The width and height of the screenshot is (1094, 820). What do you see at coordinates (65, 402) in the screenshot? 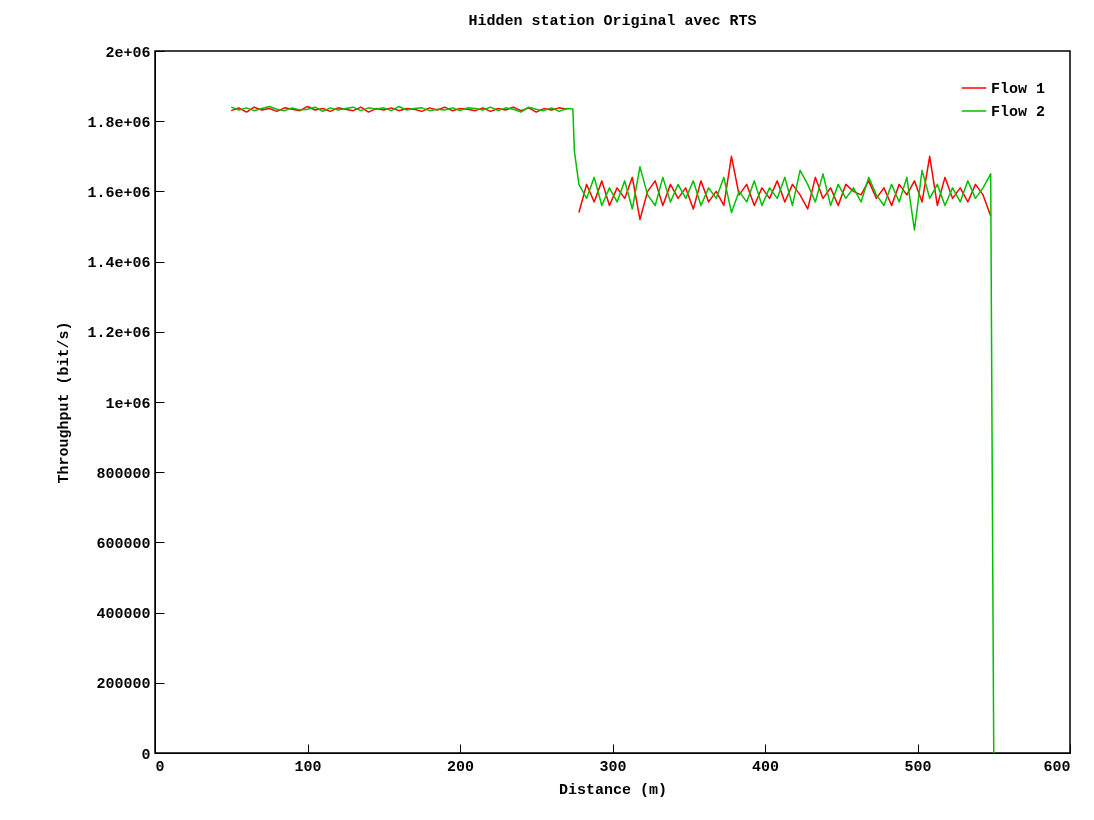
I see `y-axis-title: Throughput (bit/s)` at bounding box center [65, 402].